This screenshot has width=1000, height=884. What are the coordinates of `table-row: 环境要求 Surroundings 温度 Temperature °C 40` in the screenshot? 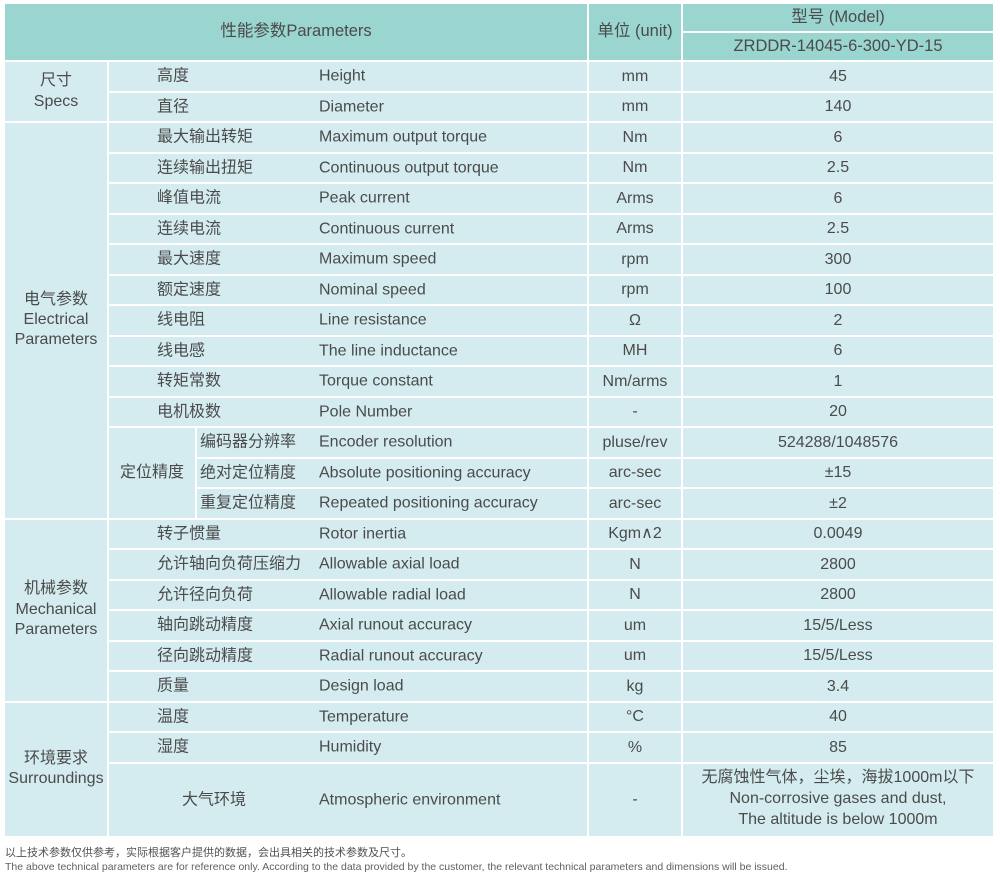 It's located at (499, 769).